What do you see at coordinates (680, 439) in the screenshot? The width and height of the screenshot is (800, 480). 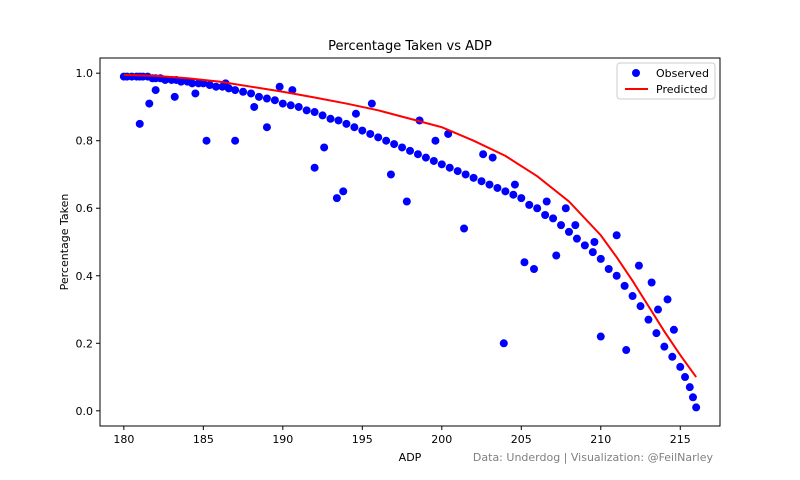 I see `x-tick-label: 215` at bounding box center [680, 439].